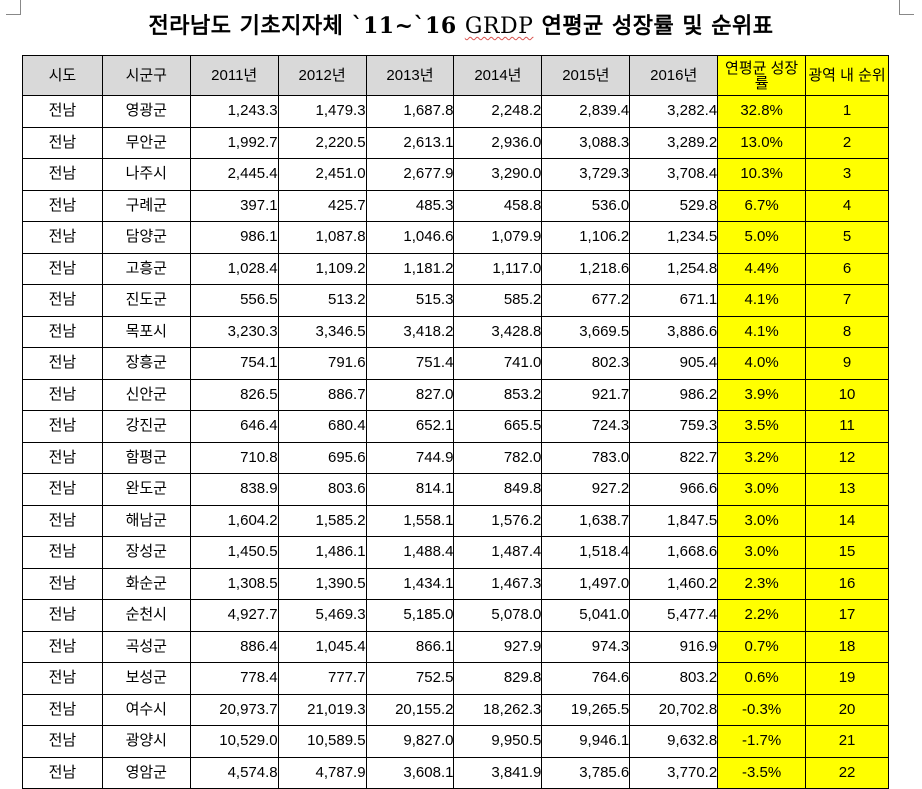  I want to click on cell-rank: 3, so click(847, 174).